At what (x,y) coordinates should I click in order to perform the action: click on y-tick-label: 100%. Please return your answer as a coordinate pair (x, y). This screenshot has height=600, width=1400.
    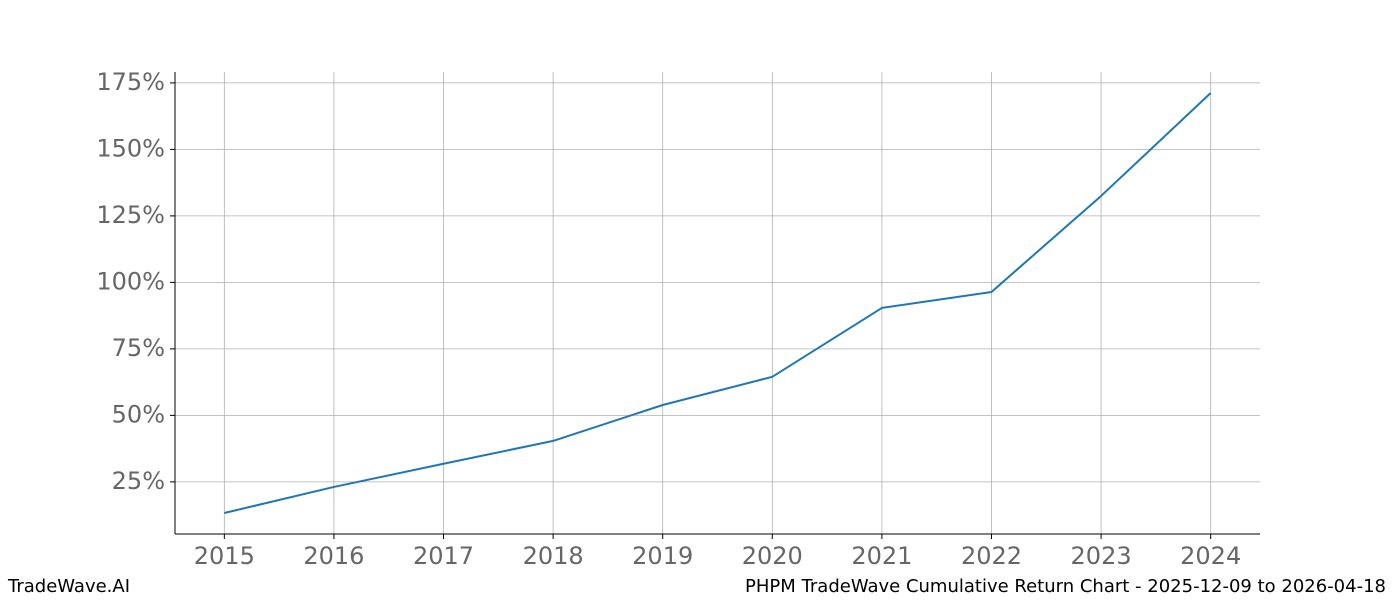
    Looking at the image, I should click on (130, 281).